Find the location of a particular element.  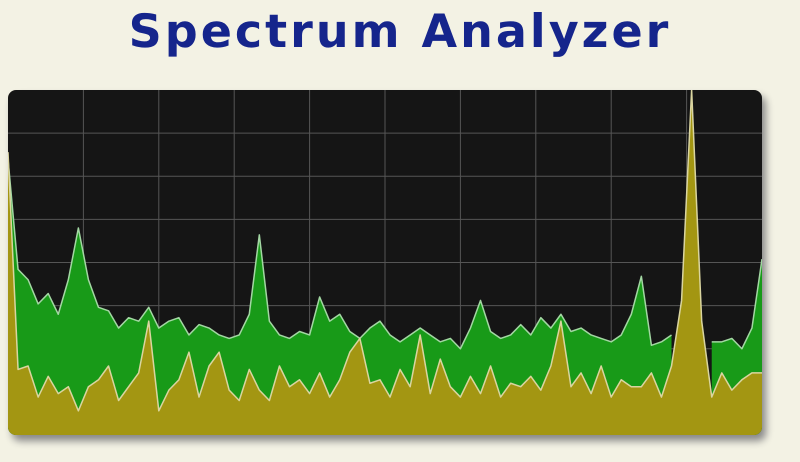

chart-title: Spectrum Analyzer is located at coordinates (400, 31).